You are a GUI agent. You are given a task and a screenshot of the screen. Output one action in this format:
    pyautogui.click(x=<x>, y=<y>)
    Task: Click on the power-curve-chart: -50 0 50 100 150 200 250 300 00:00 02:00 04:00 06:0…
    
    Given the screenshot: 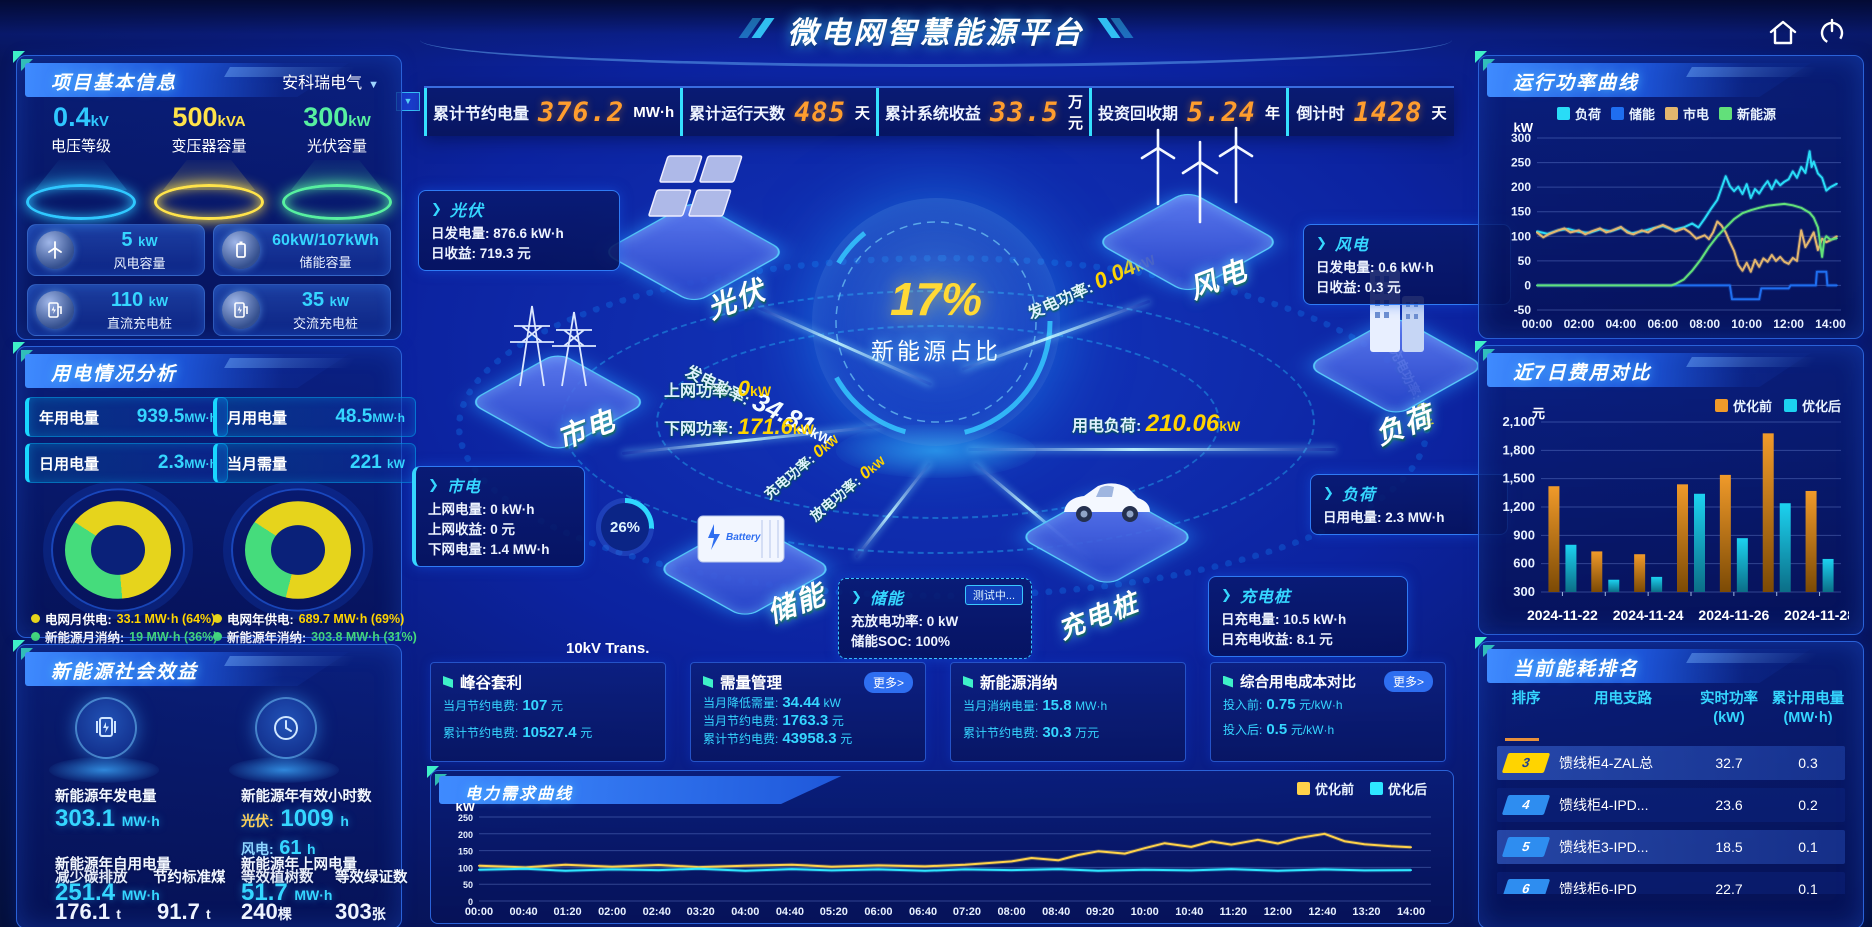 What is the action you would take?
    pyautogui.click(x=1670, y=226)
    